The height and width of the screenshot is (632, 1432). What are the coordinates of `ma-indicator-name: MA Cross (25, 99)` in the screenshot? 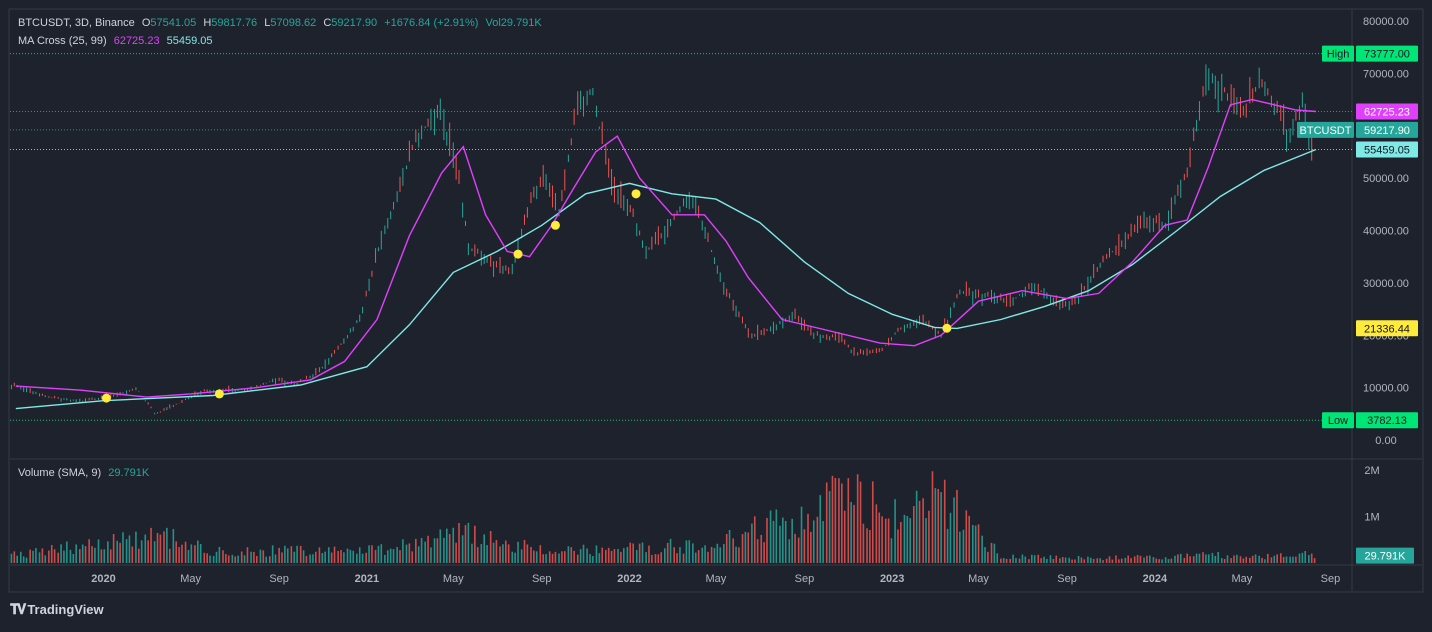 It's located at (62, 41).